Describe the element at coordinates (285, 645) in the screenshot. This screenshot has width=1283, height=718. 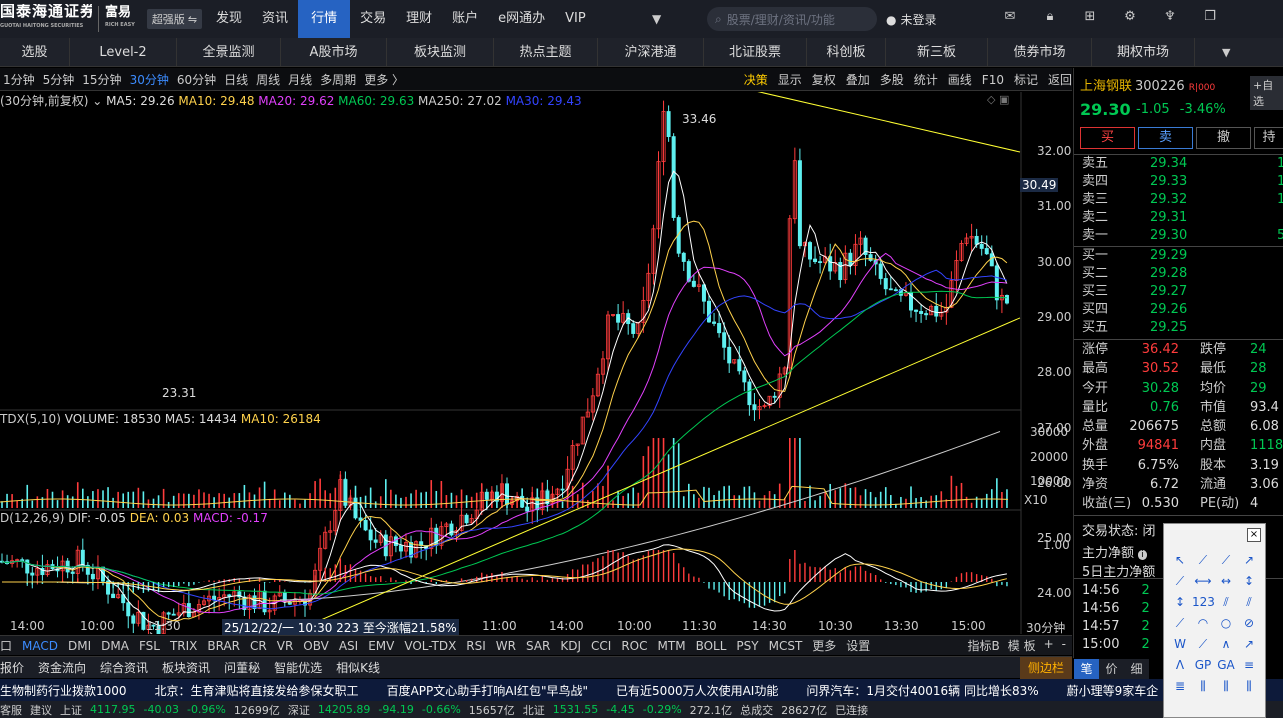
I see `indicator-tab-8: VR` at that location.